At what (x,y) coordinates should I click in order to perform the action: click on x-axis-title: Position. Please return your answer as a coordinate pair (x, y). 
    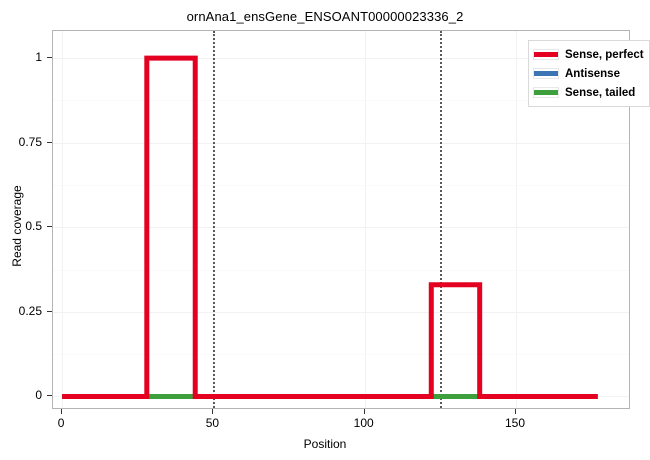
    Looking at the image, I should click on (325, 444).